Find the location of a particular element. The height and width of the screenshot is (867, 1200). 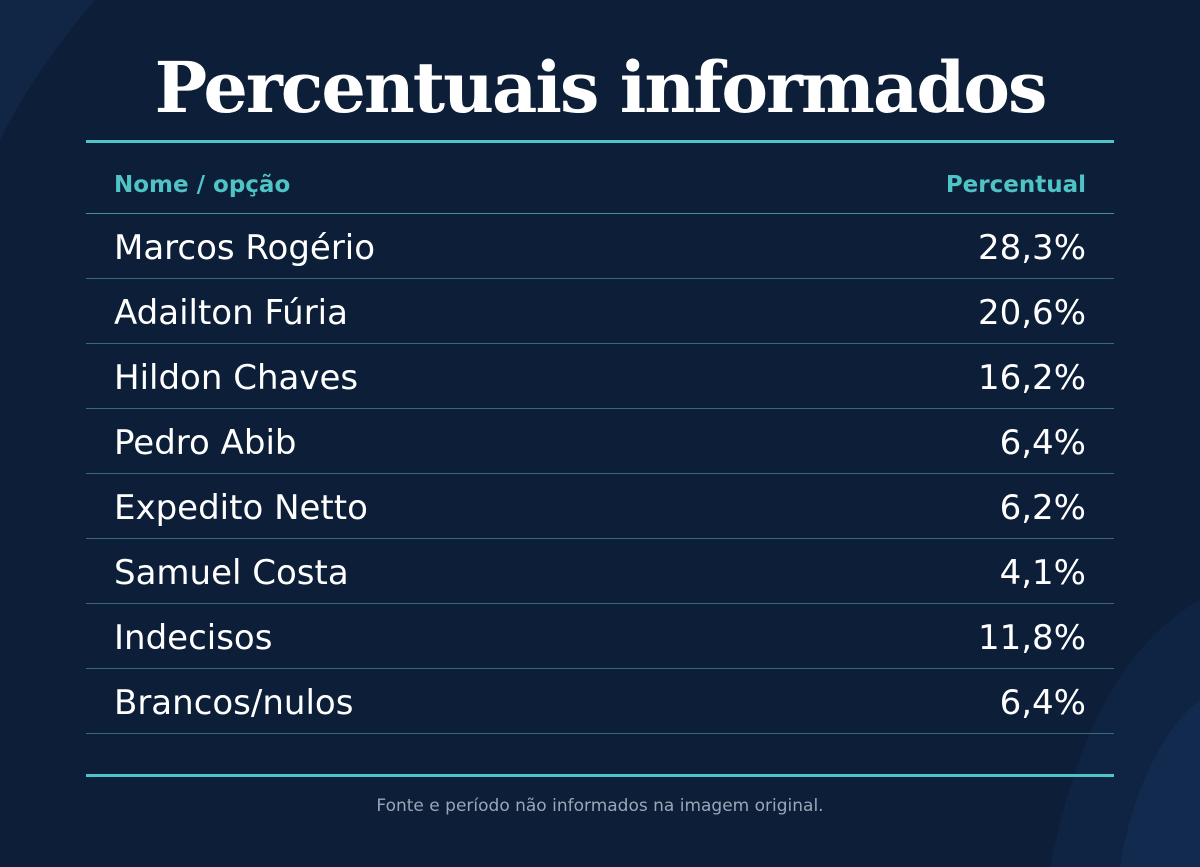

row-name: Indecisos is located at coordinates (193, 638).